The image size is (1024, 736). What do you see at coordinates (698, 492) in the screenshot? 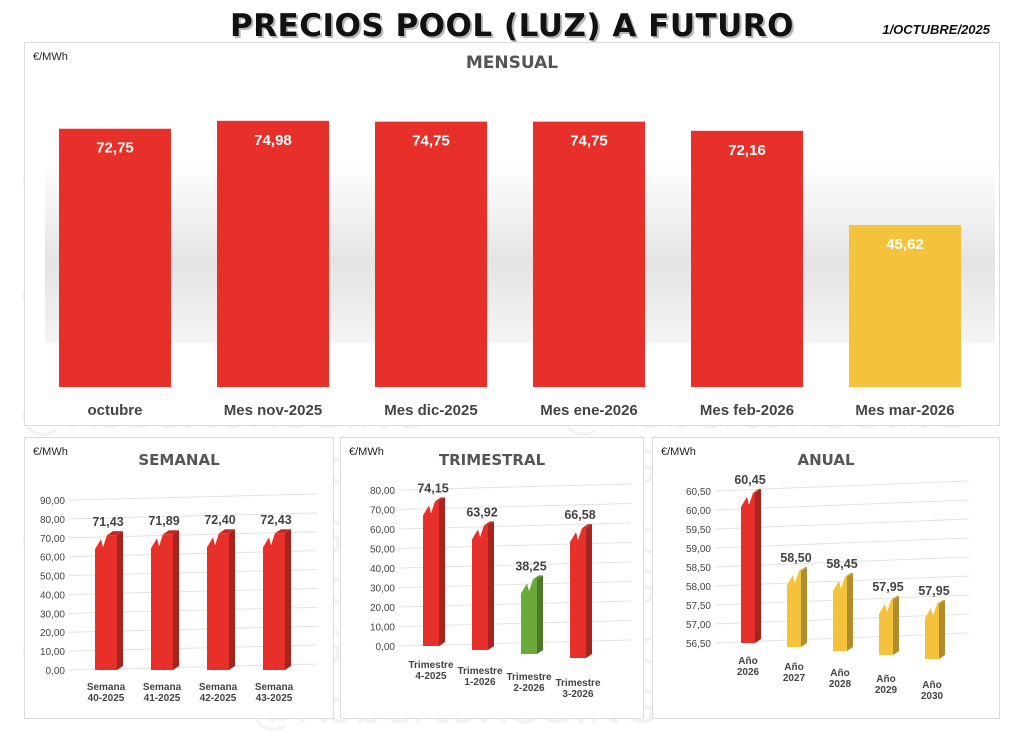
I see `y-tick-label: 60,50` at bounding box center [698, 492].